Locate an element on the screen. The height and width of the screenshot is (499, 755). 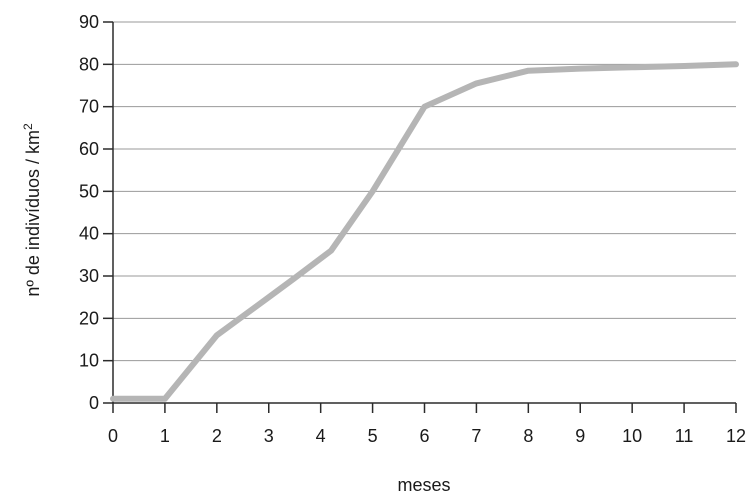
y-tick-label-30: 30 is located at coordinates (89, 276).